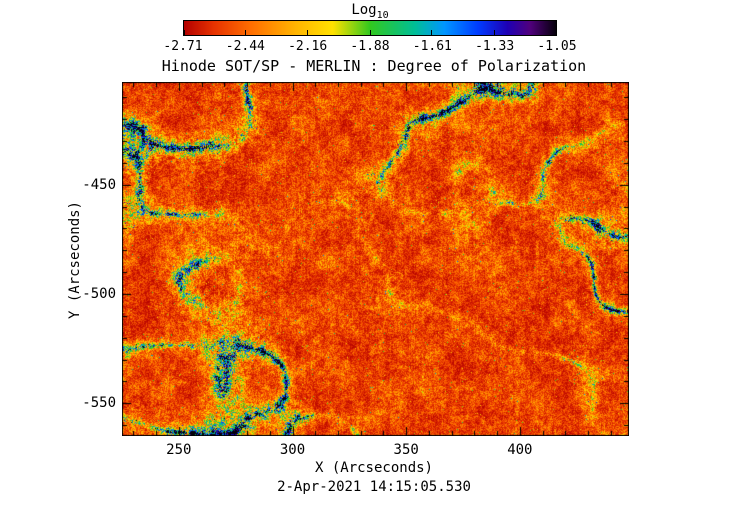 Image resolution: width=748 pixels, height=512 pixels. What do you see at coordinates (520, 450) in the screenshot?
I see `x-tick-label: 400` at bounding box center [520, 450].